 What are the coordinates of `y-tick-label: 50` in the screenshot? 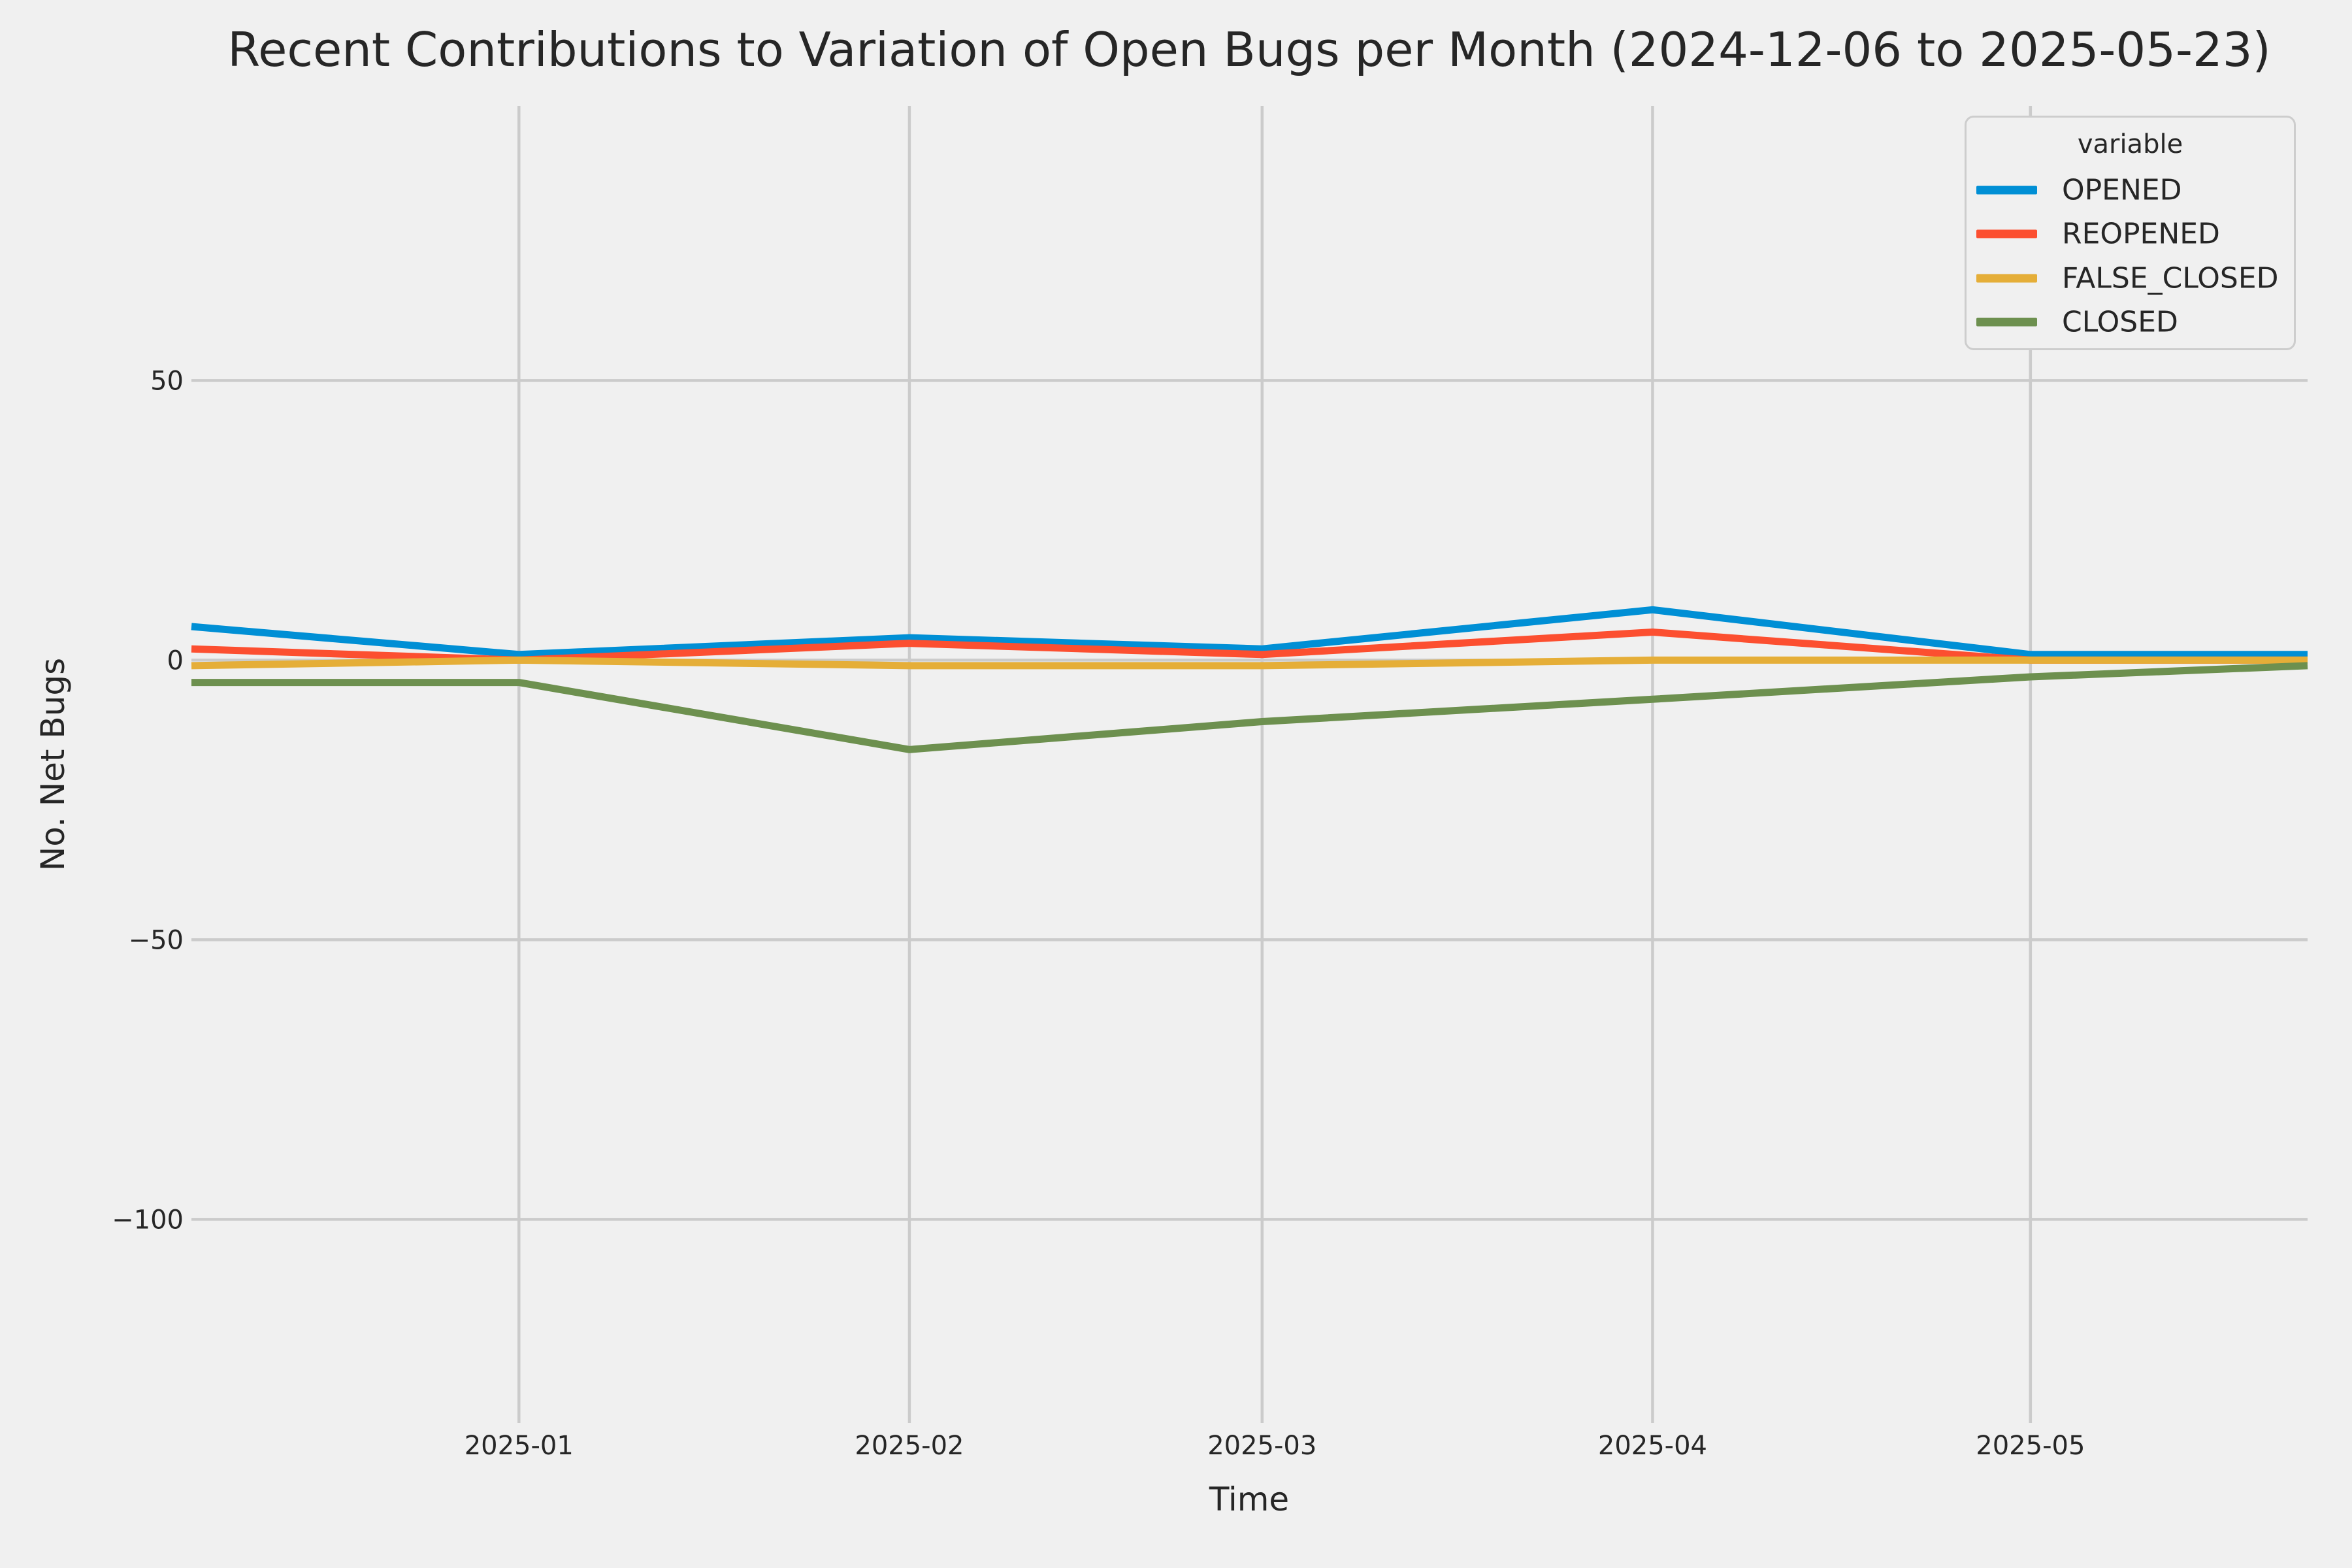 It's located at (167, 381).